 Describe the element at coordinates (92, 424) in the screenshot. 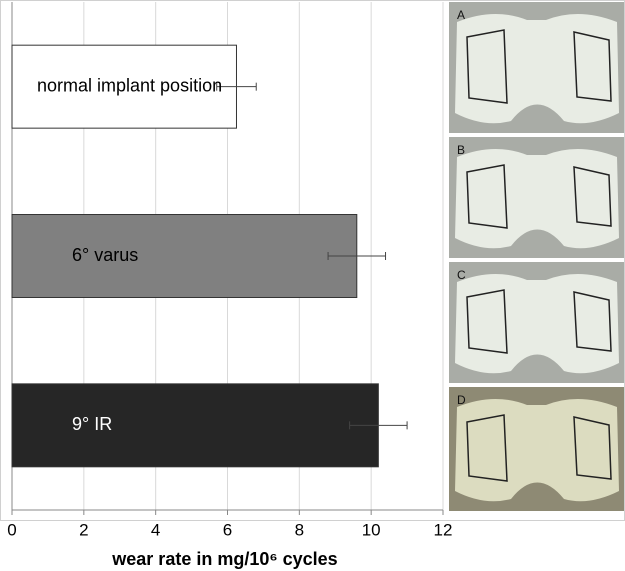

I see `category-label: 9° IR` at that location.